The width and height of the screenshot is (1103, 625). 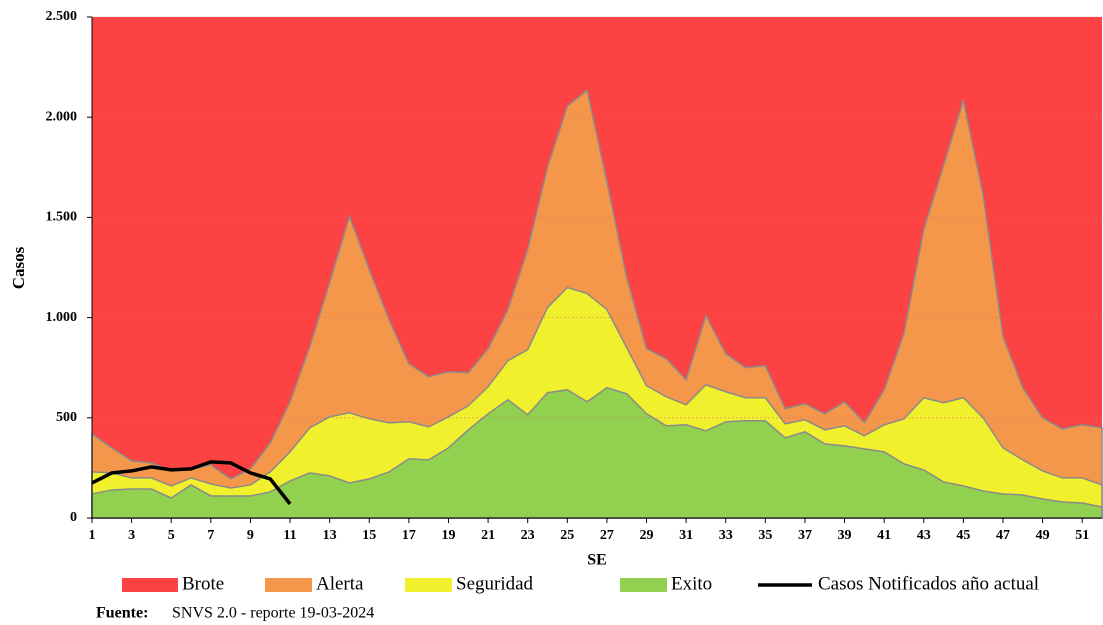 I want to click on x-tick-label: 27, so click(x=607, y=535).